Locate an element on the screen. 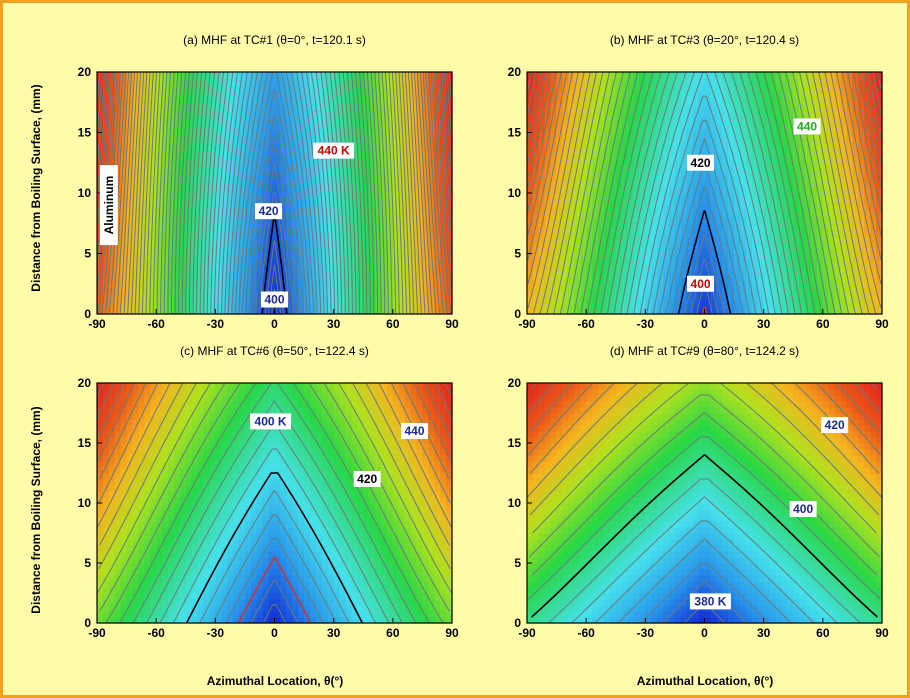  y-tick-label: 0 is located at coordinates (517, 314).